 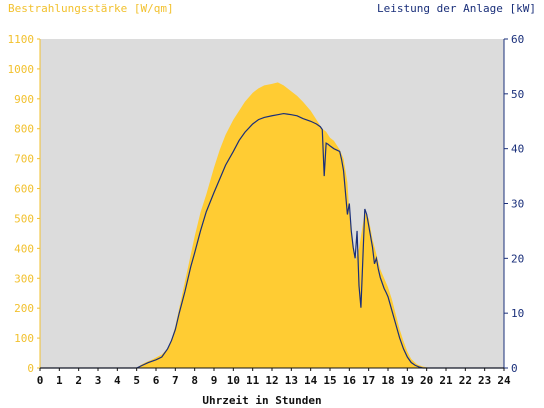 What do you see at coordinates (233, 380) in the screenshot?
I see `x-tick-label: 10` at bounding box center [233, 380].